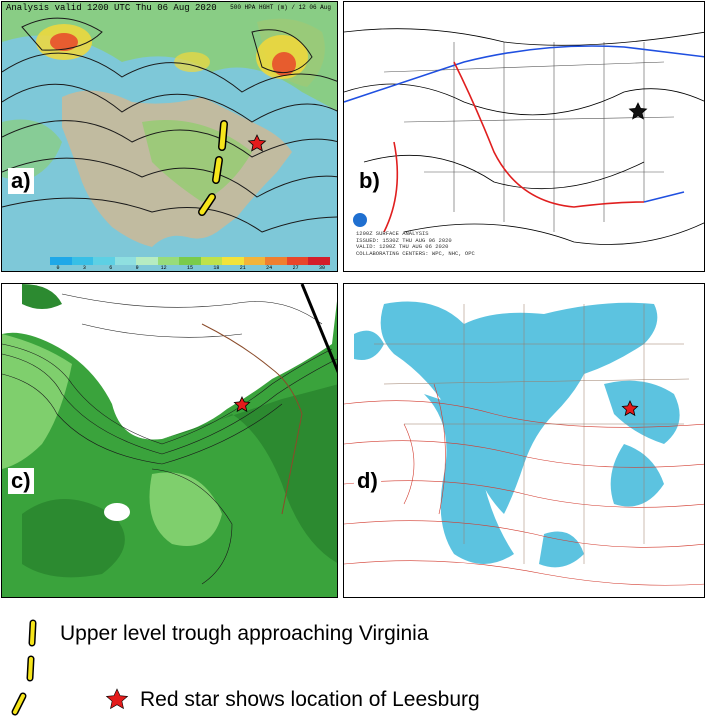 This screenshot has height=725, width=706. What do you see at coordinates (310, 699) in the screenshot?
I see `legend-star-text: Red star shows location of Leesburg` at bounding box center [310, 699].